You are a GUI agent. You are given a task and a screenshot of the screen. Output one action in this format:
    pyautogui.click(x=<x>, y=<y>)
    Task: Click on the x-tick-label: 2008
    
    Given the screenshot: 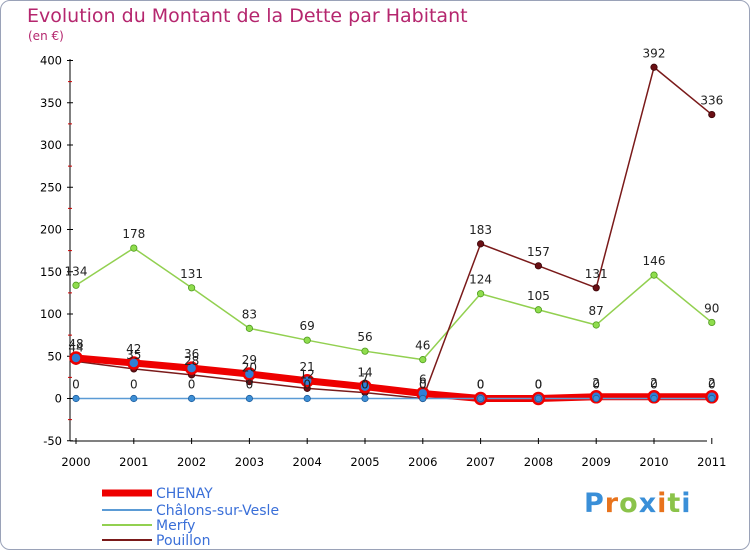 What is the action you would take?
    pyautogui.click(x=538, y=462)
    